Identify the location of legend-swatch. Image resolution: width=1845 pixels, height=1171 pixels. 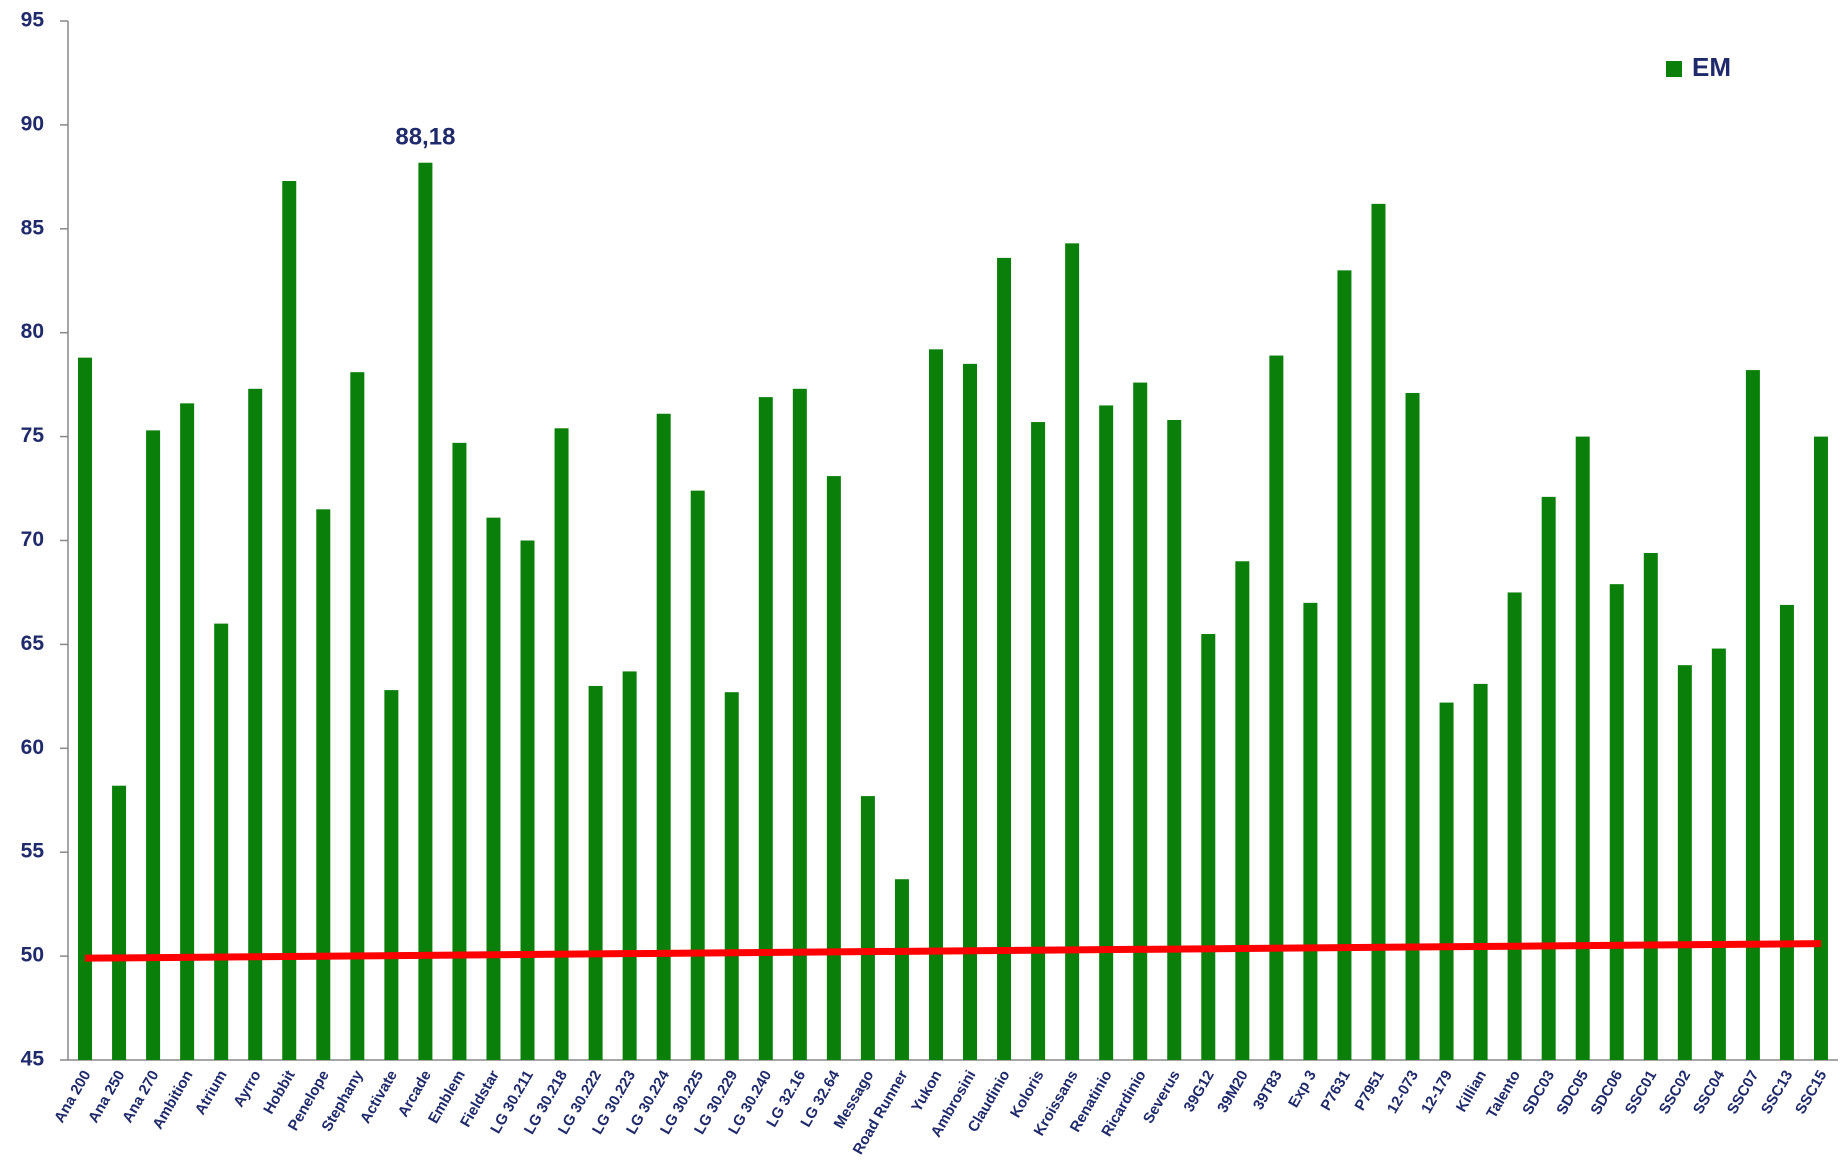
(1674, 69).